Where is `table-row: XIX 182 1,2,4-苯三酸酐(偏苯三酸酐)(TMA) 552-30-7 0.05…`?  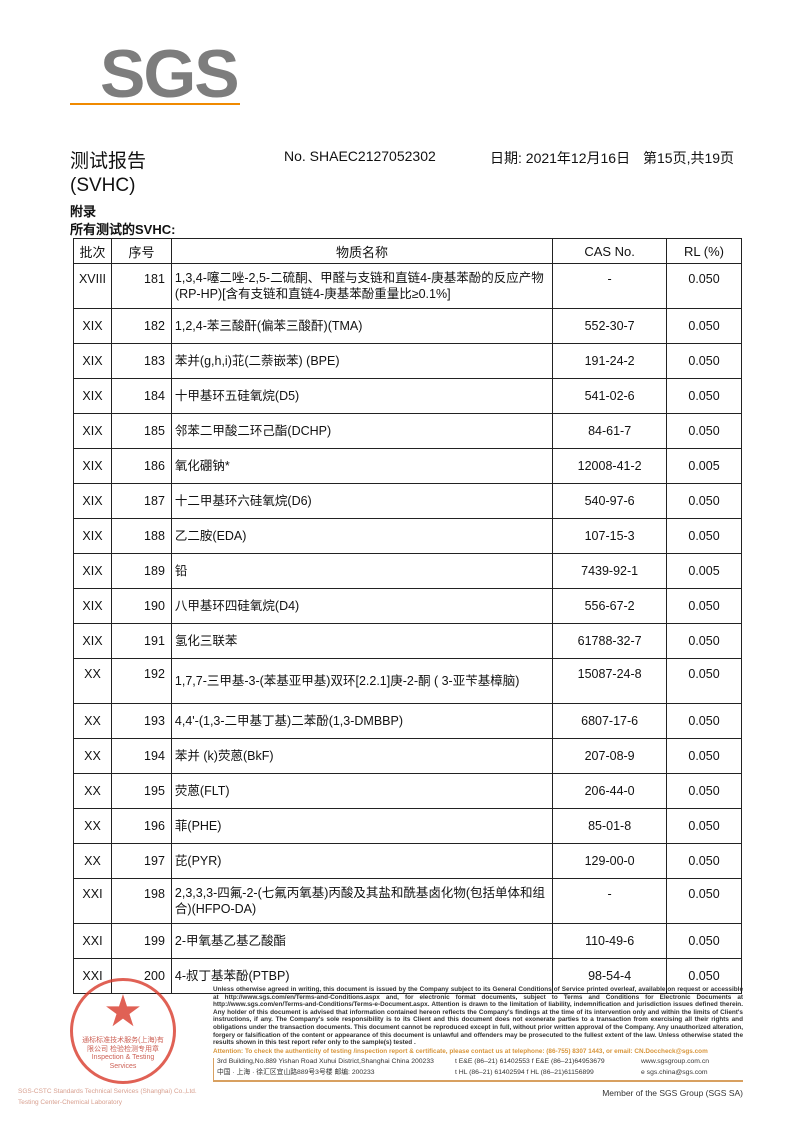
table-row: XIX 182 1,2,4-苯三酸酐(偏苯三酸酐)(TMA) 552-30-7 0.05… is located at coordinates (407, 326).